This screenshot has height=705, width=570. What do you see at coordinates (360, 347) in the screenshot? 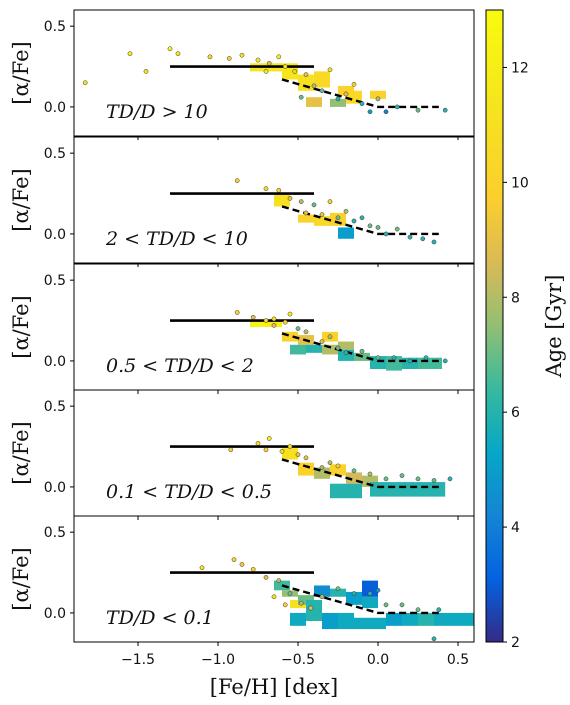
I see `panel-3-dashed-line` at bounding box center [360, 347].